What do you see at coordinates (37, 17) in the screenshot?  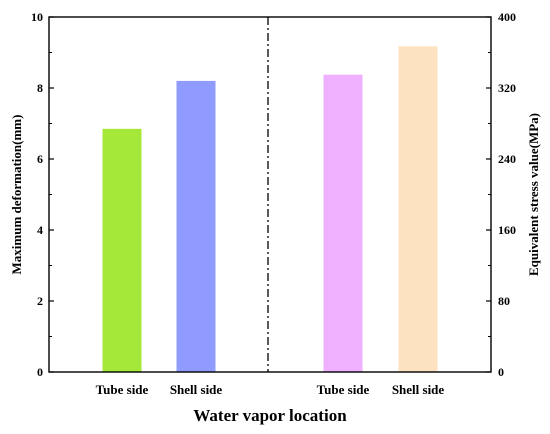 I see `left-tick-label: 10` at bounding box center [37, 17].